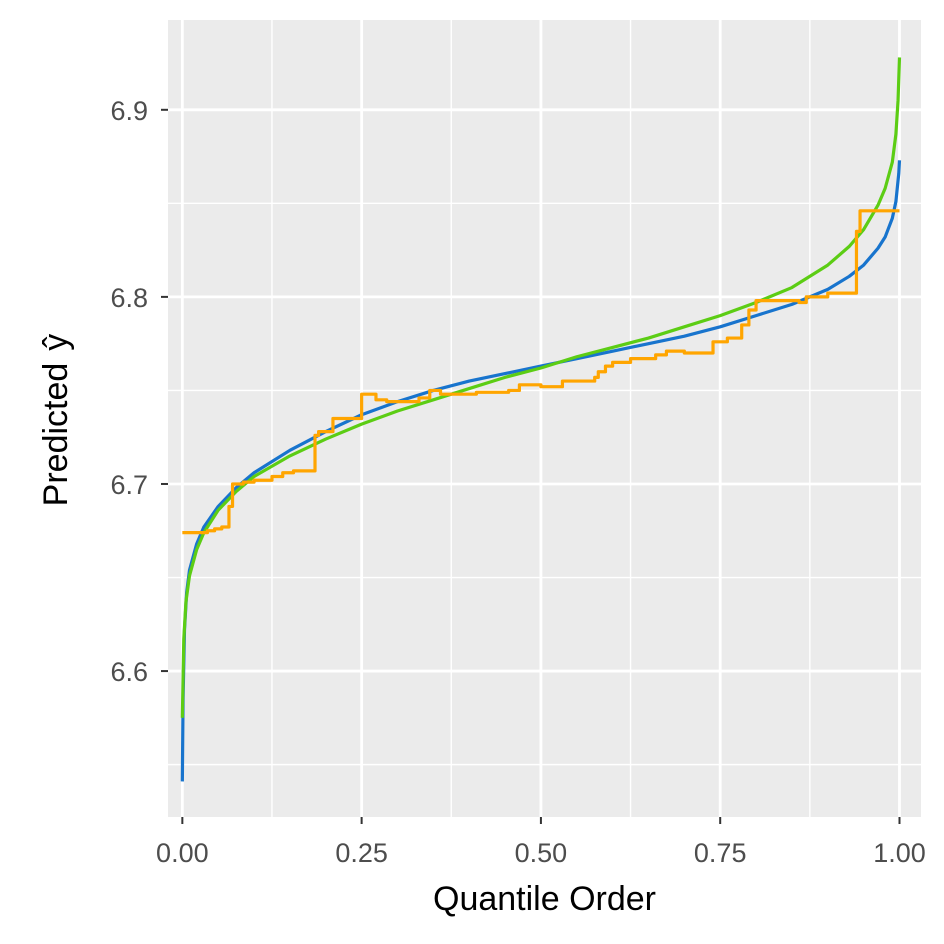  Describe the element at coordinates (361, 853) in the screenshot. I see `x-tick-label: 0.25` at that location.